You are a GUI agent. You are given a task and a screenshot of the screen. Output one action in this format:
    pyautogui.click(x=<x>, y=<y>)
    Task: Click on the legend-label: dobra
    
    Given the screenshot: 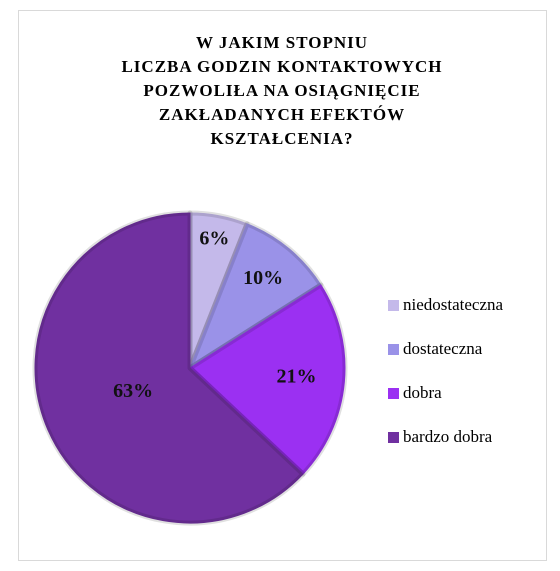 What is the action you would take?
    pyautogui.click(x=422, y=392)
    